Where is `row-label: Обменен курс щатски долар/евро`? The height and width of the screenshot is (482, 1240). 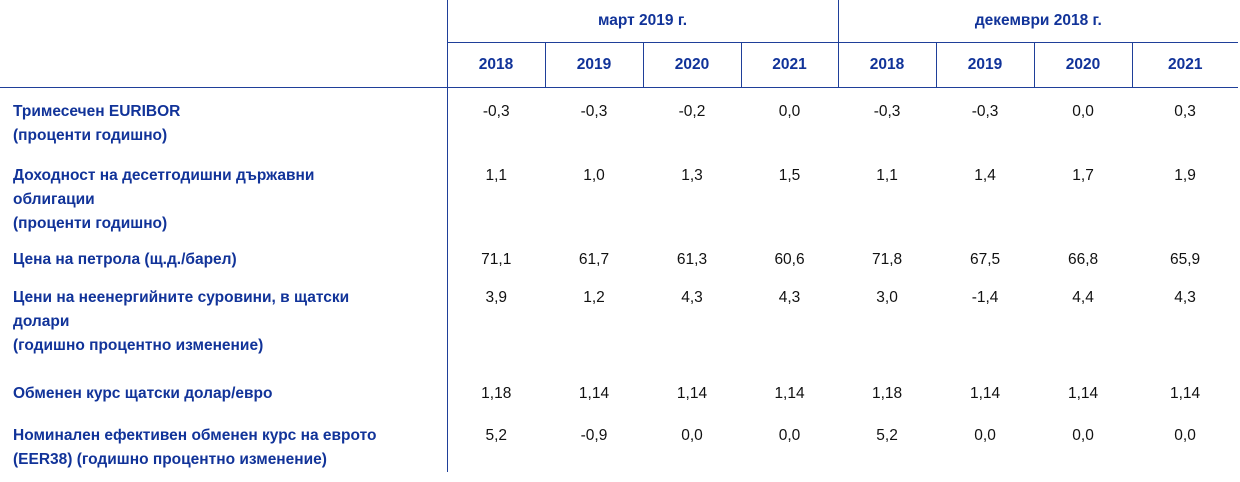 row-label: Обменен курс щатски долар/евро is located at coordinates (223, 391).